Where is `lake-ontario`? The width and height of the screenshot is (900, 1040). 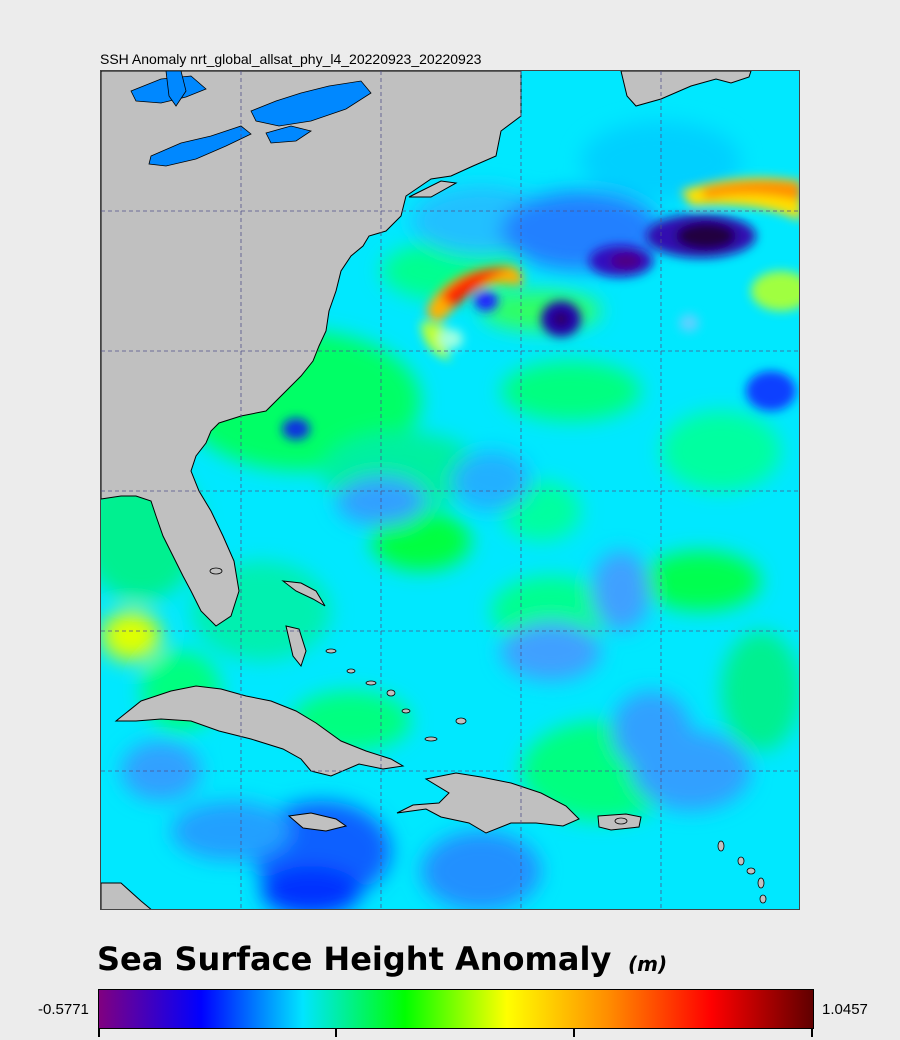
lake-ontario is located at coordinates (288, 134).